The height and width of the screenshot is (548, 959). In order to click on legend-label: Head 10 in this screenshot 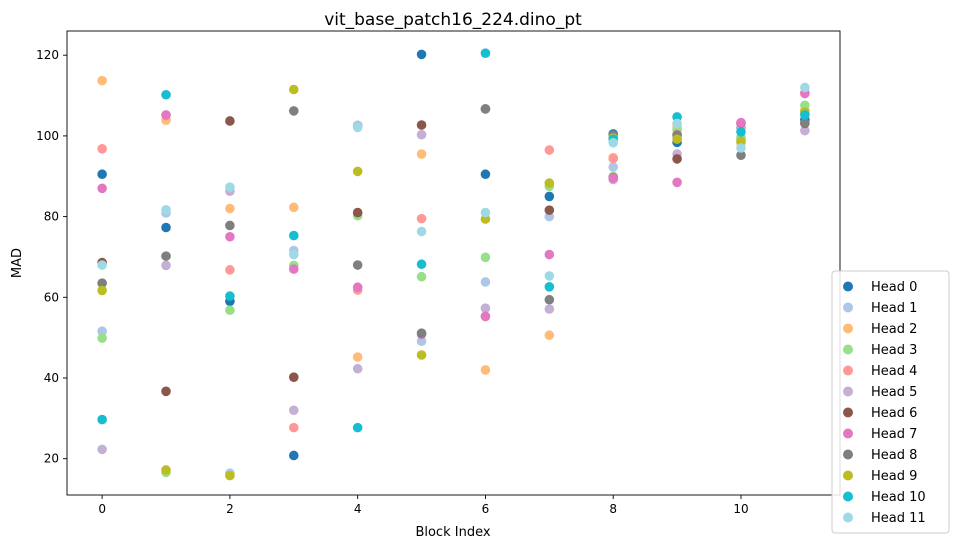, I will do `click(898, 497)`.